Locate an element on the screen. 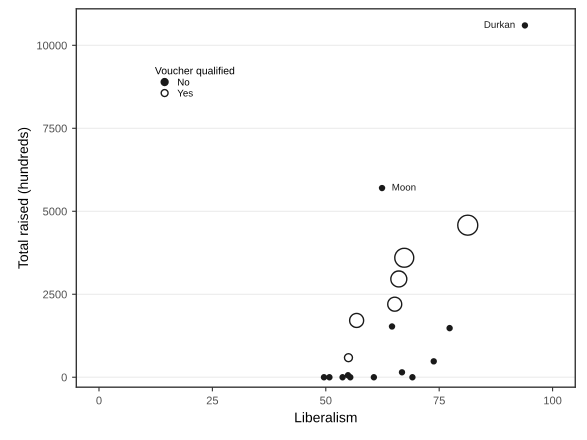 The height and width of the screenshot is (440, 587). x-tick-label: 50 is located at coordinates (326, 400).